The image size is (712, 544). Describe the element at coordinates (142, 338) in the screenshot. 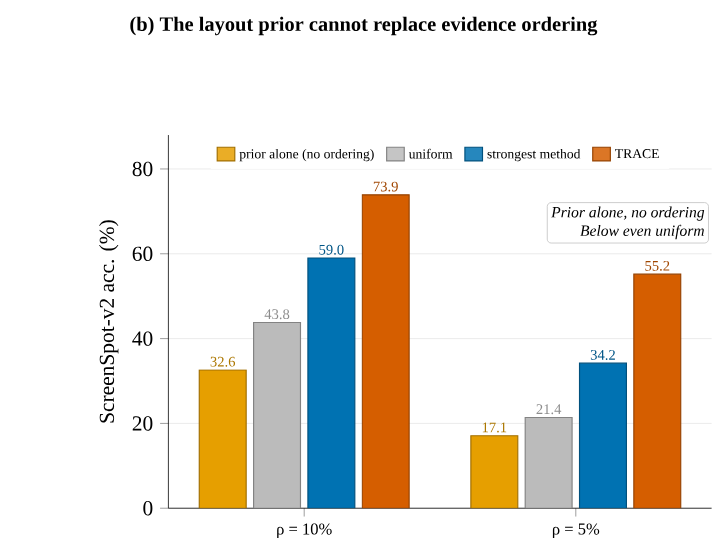

I see `y-tick-label: 40` at that location.